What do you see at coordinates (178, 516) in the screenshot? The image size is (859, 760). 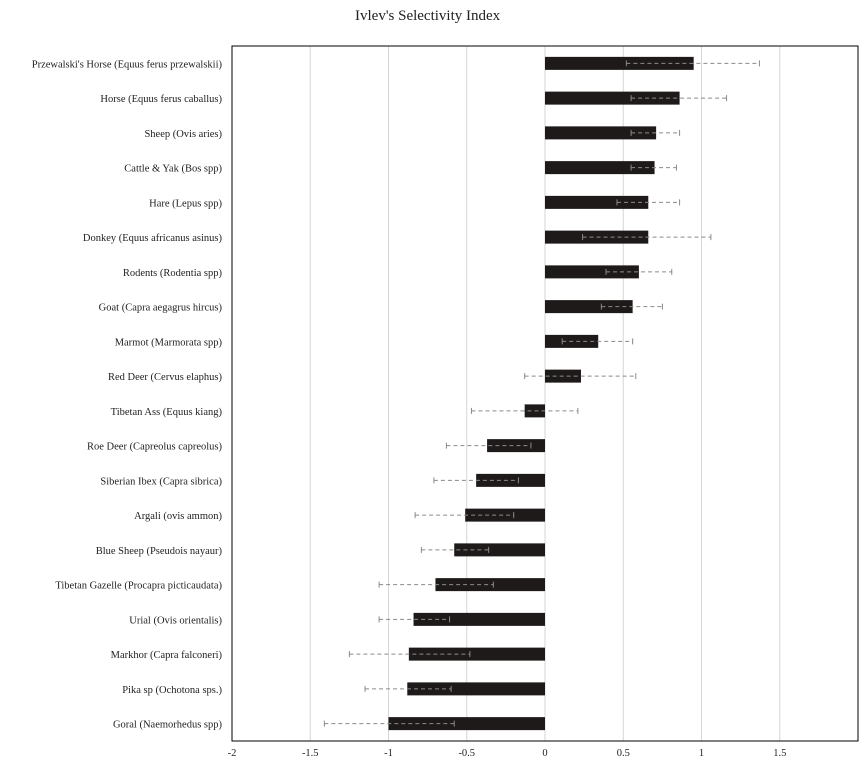 I see `category-label: Argali (ovis ammon)` at bounding box center [178, 516].